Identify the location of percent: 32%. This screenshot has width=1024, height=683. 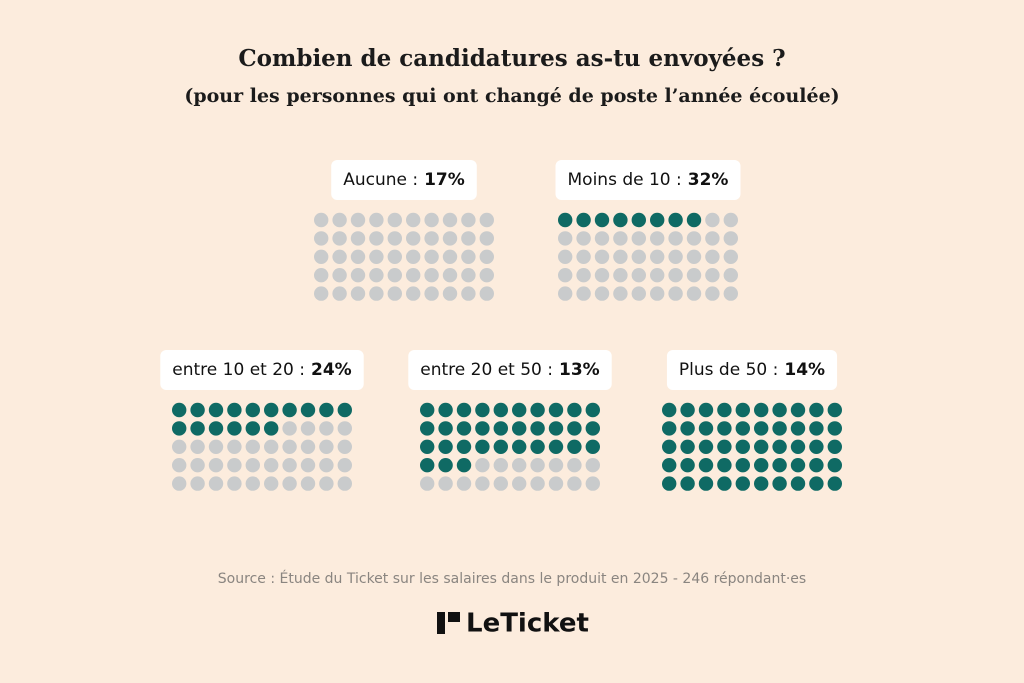
(708, 180).